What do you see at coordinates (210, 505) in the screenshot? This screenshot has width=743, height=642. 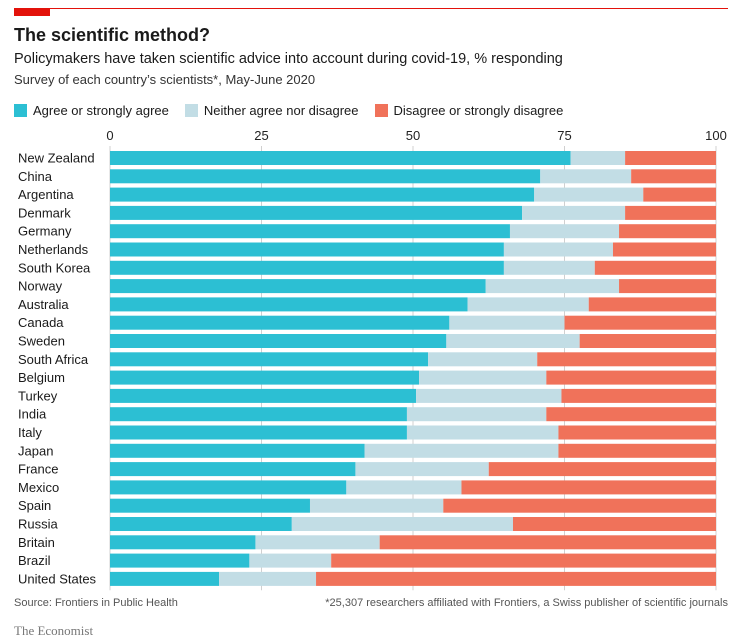 I see `bar-agree-spain` at bounding box center [210, 505].